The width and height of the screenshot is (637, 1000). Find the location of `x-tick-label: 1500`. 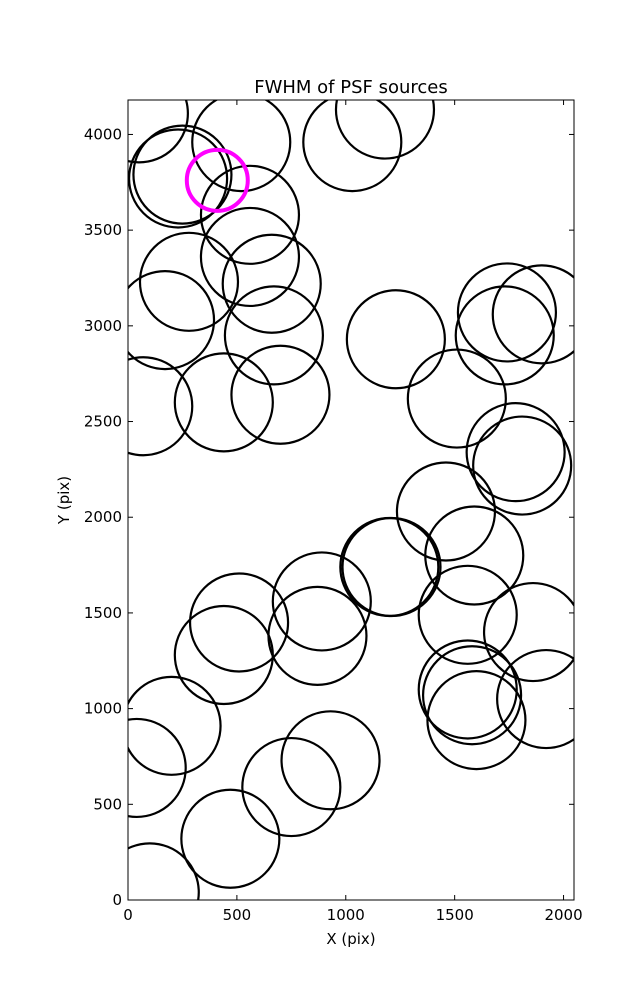

x-tick-label: 1500 is located at coordinates (455, 915).